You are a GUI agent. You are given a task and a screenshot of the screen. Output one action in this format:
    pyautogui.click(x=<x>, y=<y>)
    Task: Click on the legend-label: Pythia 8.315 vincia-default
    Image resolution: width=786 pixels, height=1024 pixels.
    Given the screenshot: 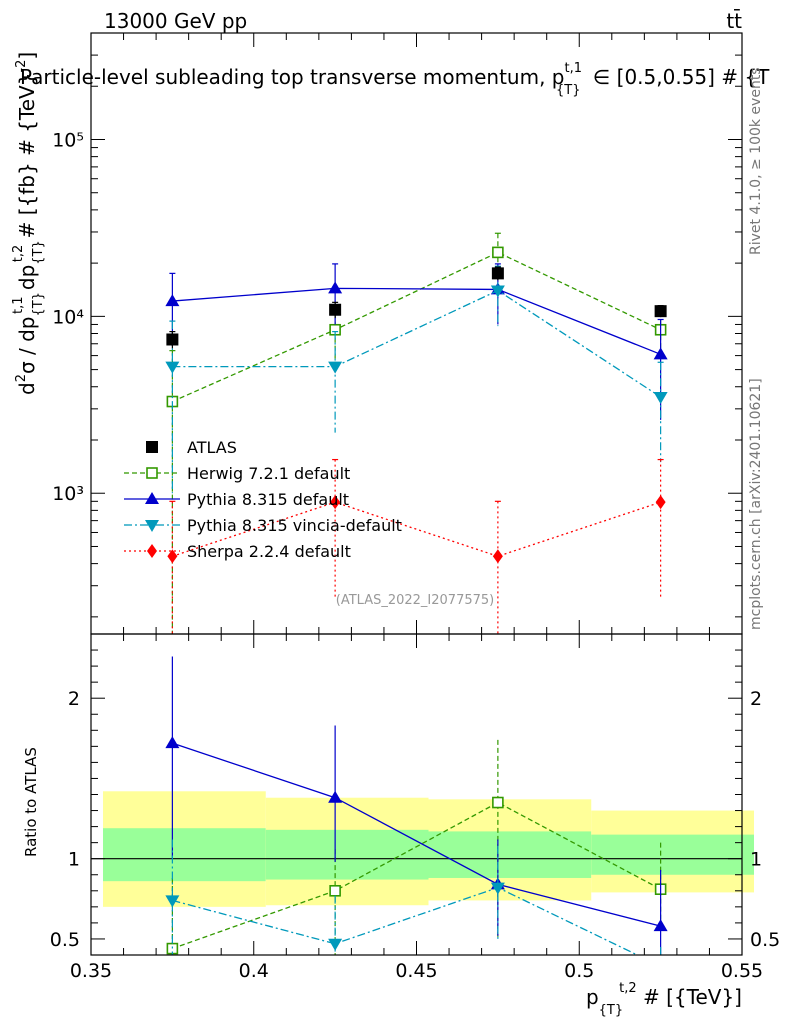 What is the action you would take?
    pyautogui.click(x=294, y=525)
    